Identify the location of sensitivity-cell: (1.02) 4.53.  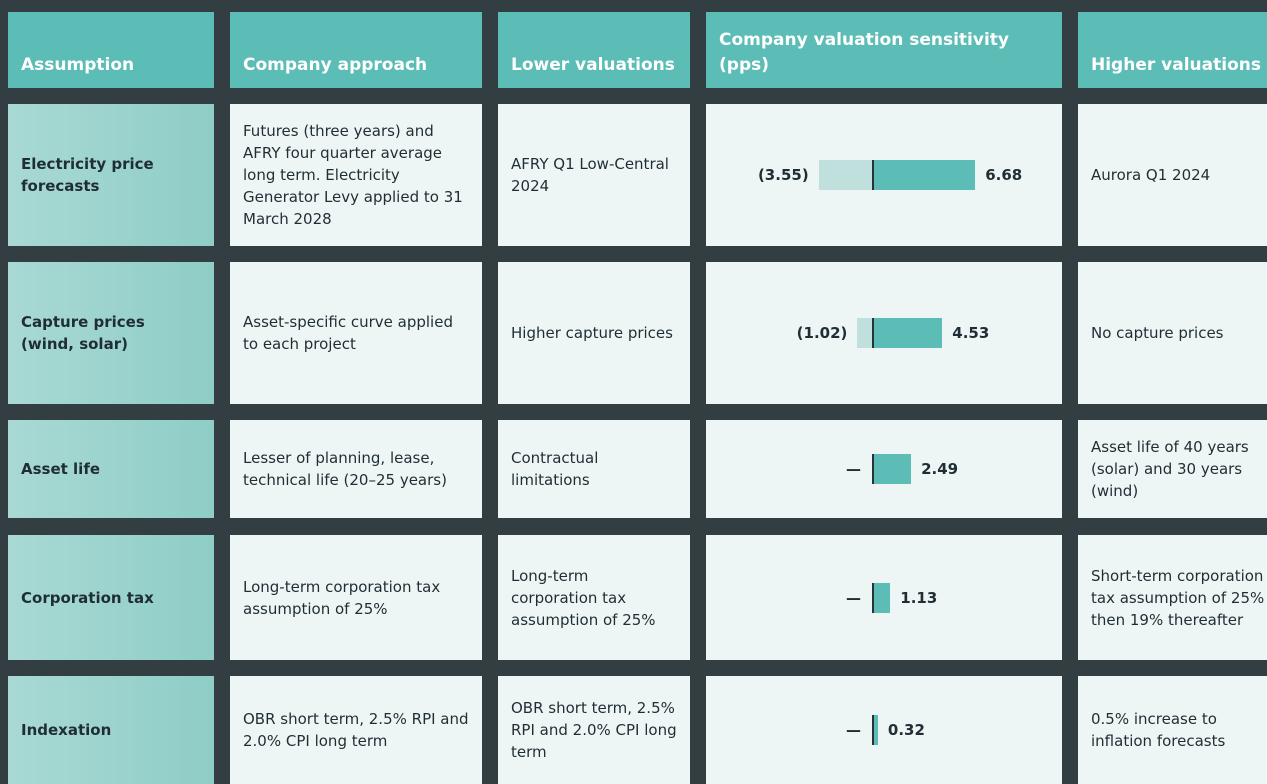
(884, 333).